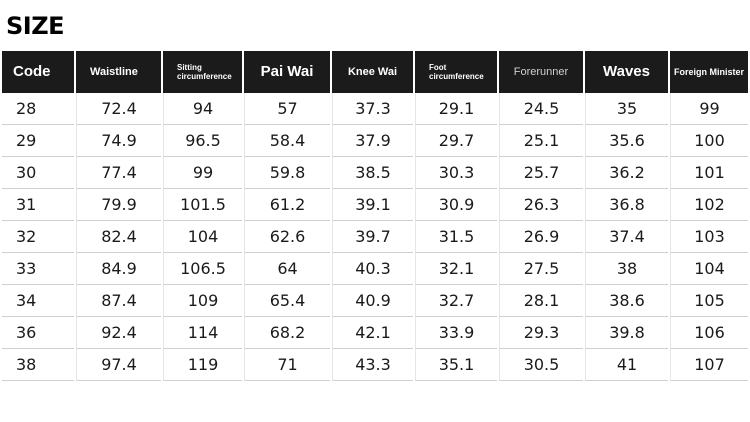  Describe the element at coordinates (287, 205) in the screenshot. I see `cell-pai-wai: 61.2` at that location.